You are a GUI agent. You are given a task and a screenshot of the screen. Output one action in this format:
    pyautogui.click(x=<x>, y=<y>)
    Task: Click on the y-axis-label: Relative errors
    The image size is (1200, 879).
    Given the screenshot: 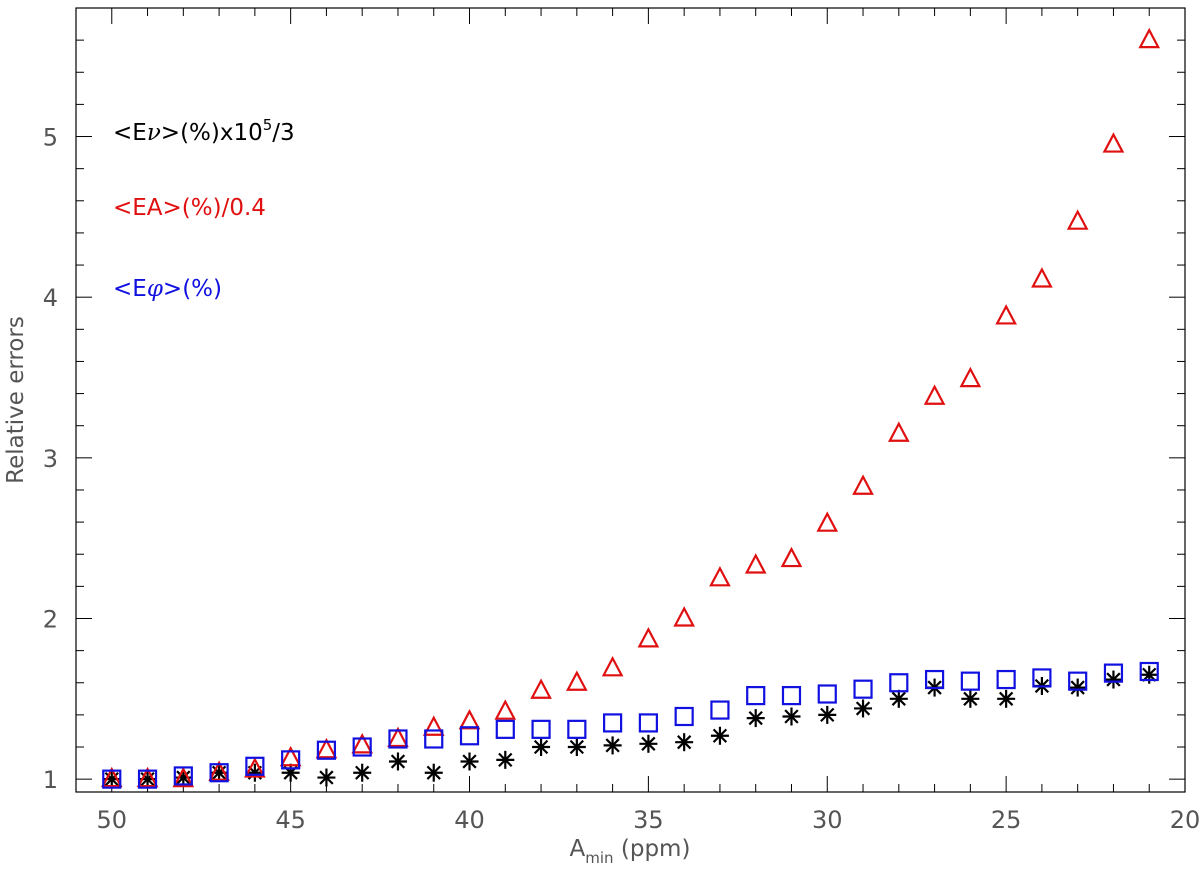 What is the action you would take?
    pyautogui.click(x=16, y=400)
    